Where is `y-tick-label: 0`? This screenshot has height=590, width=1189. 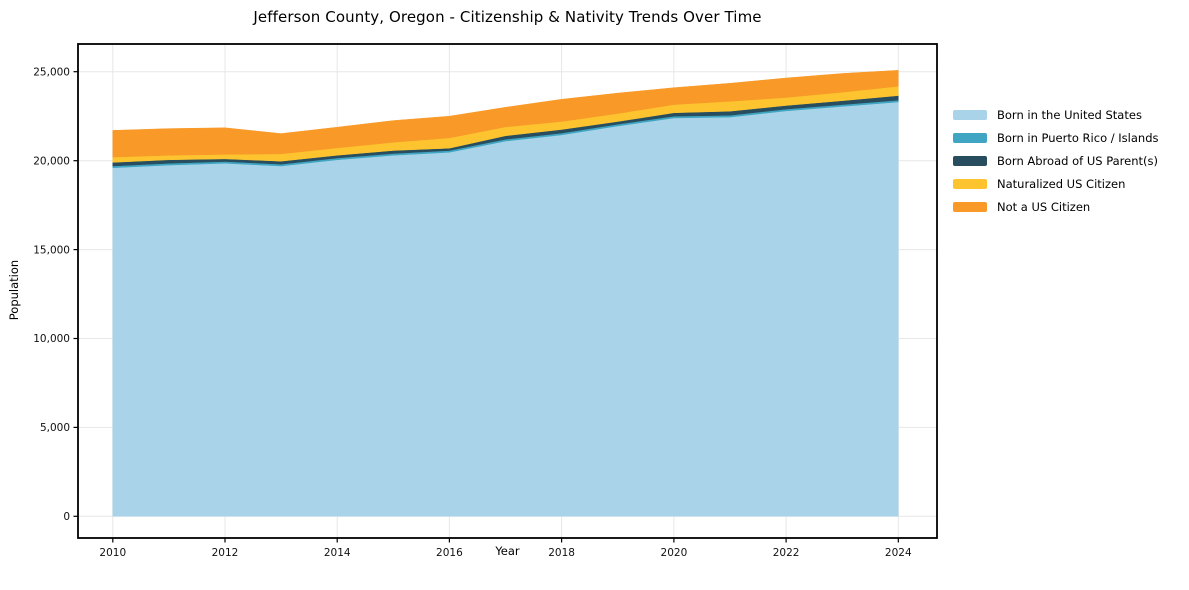 y-tick-label: 0 is located at coordinates (66, 517).